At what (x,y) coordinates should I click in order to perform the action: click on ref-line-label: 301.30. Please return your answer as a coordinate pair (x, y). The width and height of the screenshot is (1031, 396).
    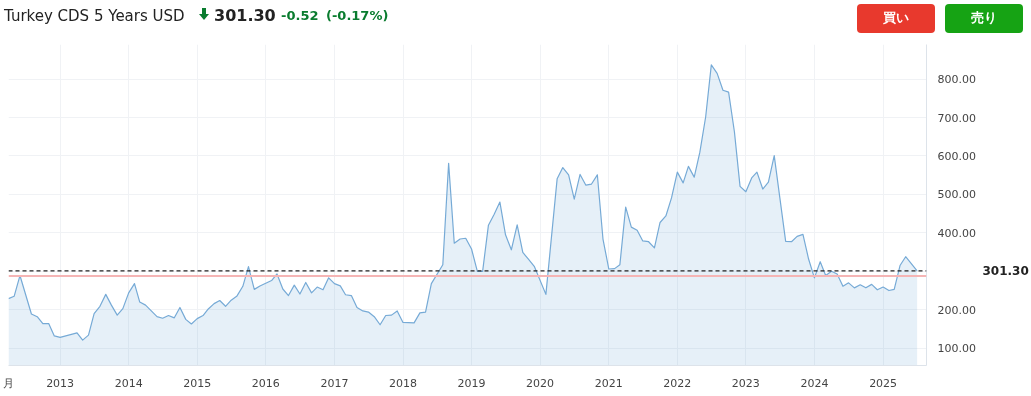
    Looking at the image, I should click on (1005, 271).